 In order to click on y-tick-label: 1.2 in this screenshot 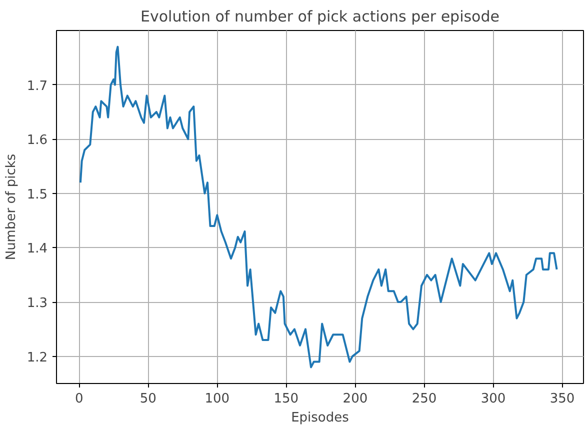, I will do `click(37, 358)`.